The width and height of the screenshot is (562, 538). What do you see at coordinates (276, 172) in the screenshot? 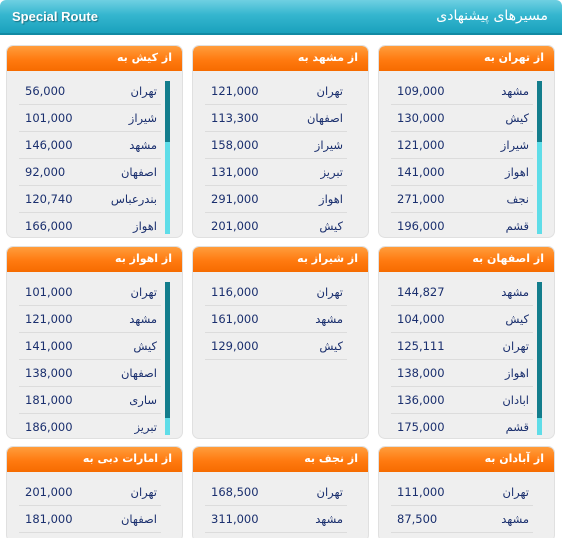
I see `route-row: تبریز 131,000` at bounding box center [276, 172].